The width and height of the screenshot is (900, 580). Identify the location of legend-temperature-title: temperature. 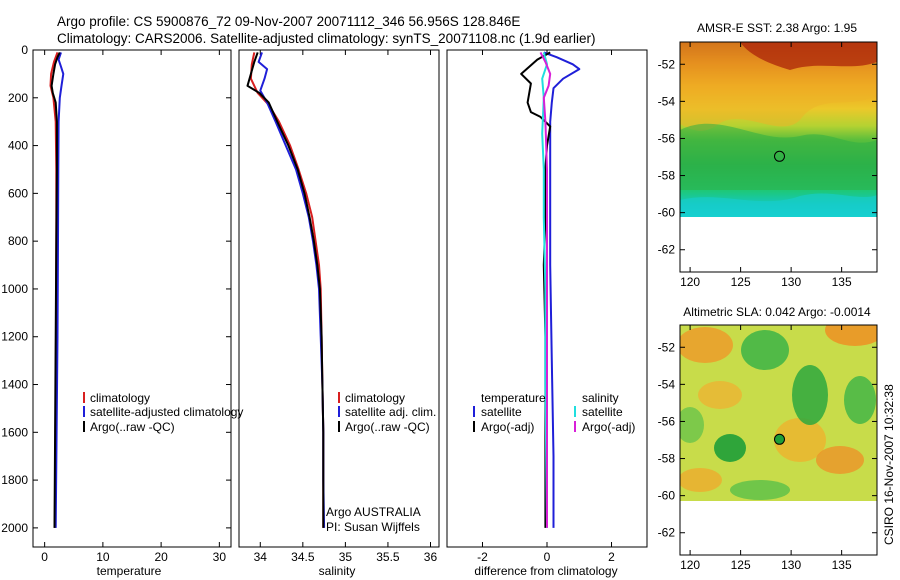
(513, 398).